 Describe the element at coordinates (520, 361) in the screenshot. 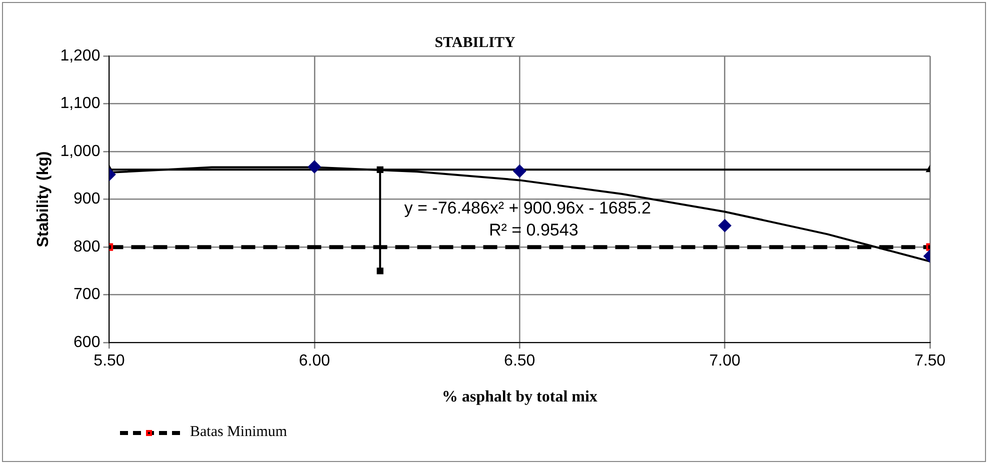

I see `x-tick-label: 6.50` at that location.